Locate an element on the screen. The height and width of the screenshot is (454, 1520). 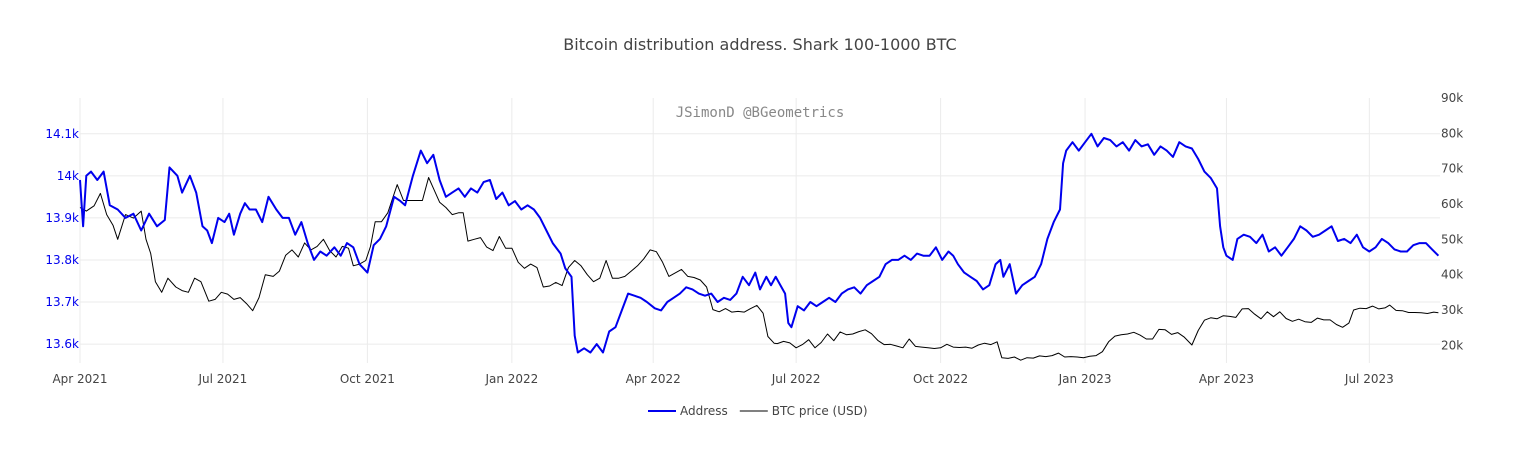
x-tick-label: Oct 2022 is located at coordinates (940, 379).